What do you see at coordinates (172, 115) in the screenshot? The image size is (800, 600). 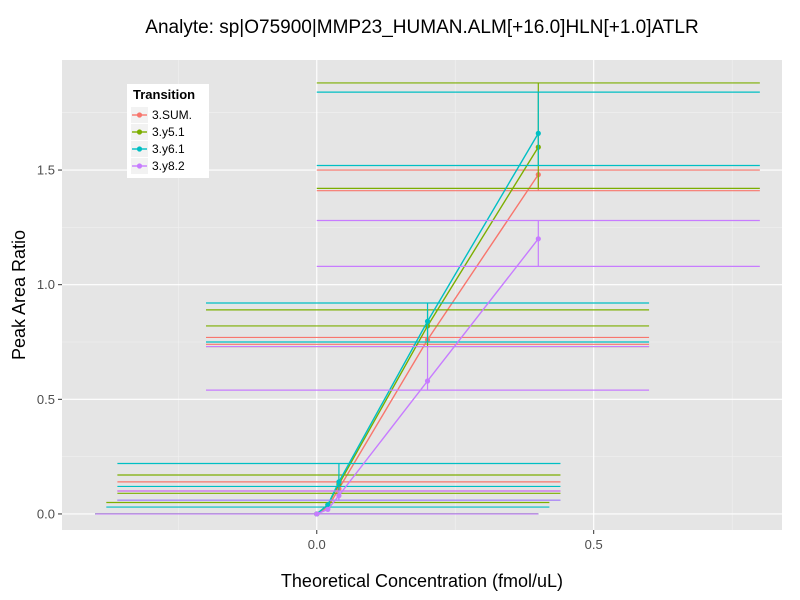 I see `legend-label: 3.SUM.` at bounding box center [172, 115].